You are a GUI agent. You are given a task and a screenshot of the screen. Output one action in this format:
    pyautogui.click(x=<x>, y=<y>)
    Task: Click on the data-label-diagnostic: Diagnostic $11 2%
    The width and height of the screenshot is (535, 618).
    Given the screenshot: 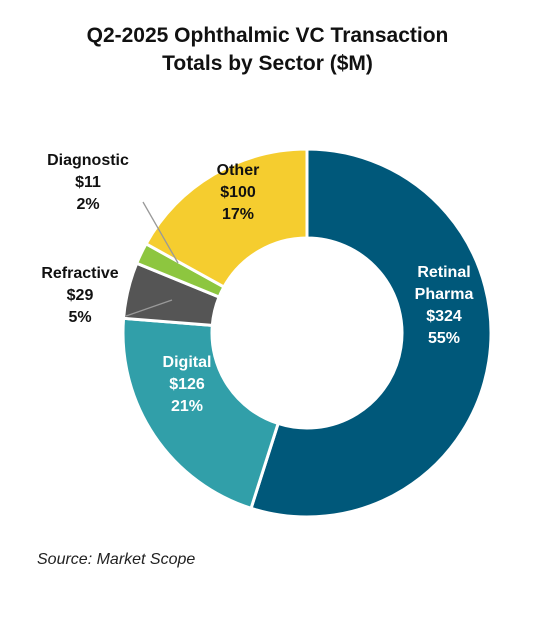 What is the action you would take?
    pyautogui.click(x=88, y=182)
    